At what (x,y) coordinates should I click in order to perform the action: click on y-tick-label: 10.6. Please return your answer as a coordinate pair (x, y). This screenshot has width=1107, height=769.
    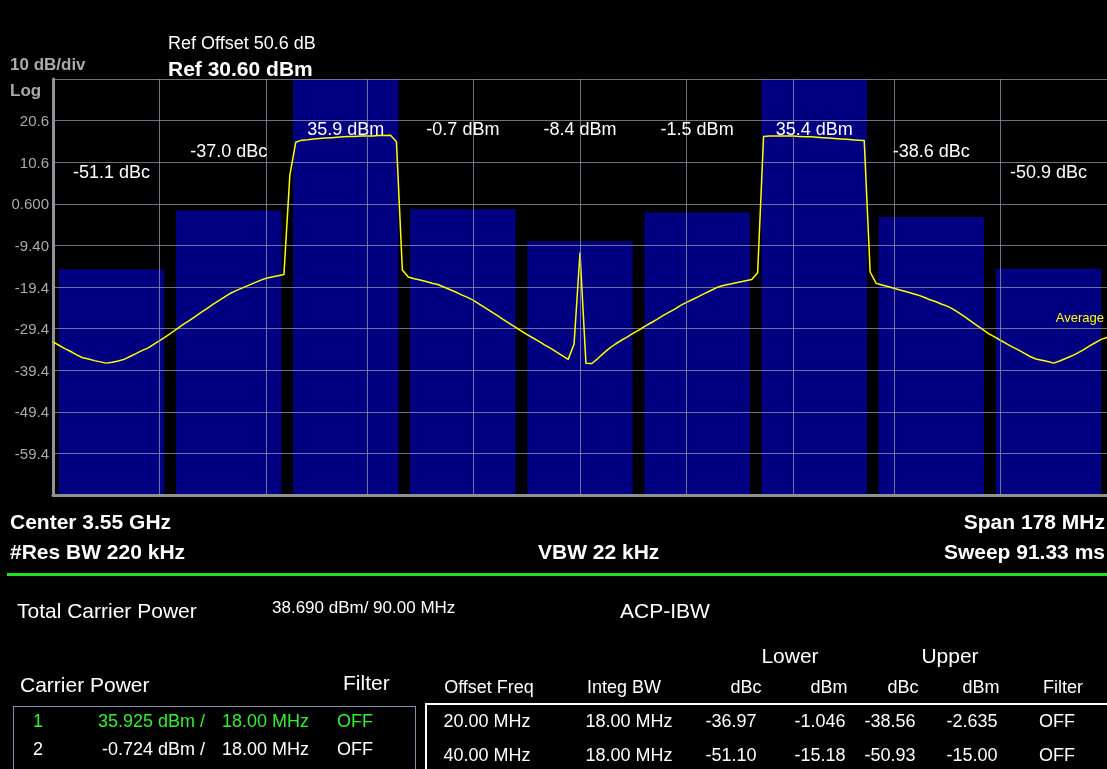
    Looking at the image, I should click on (34, 162).